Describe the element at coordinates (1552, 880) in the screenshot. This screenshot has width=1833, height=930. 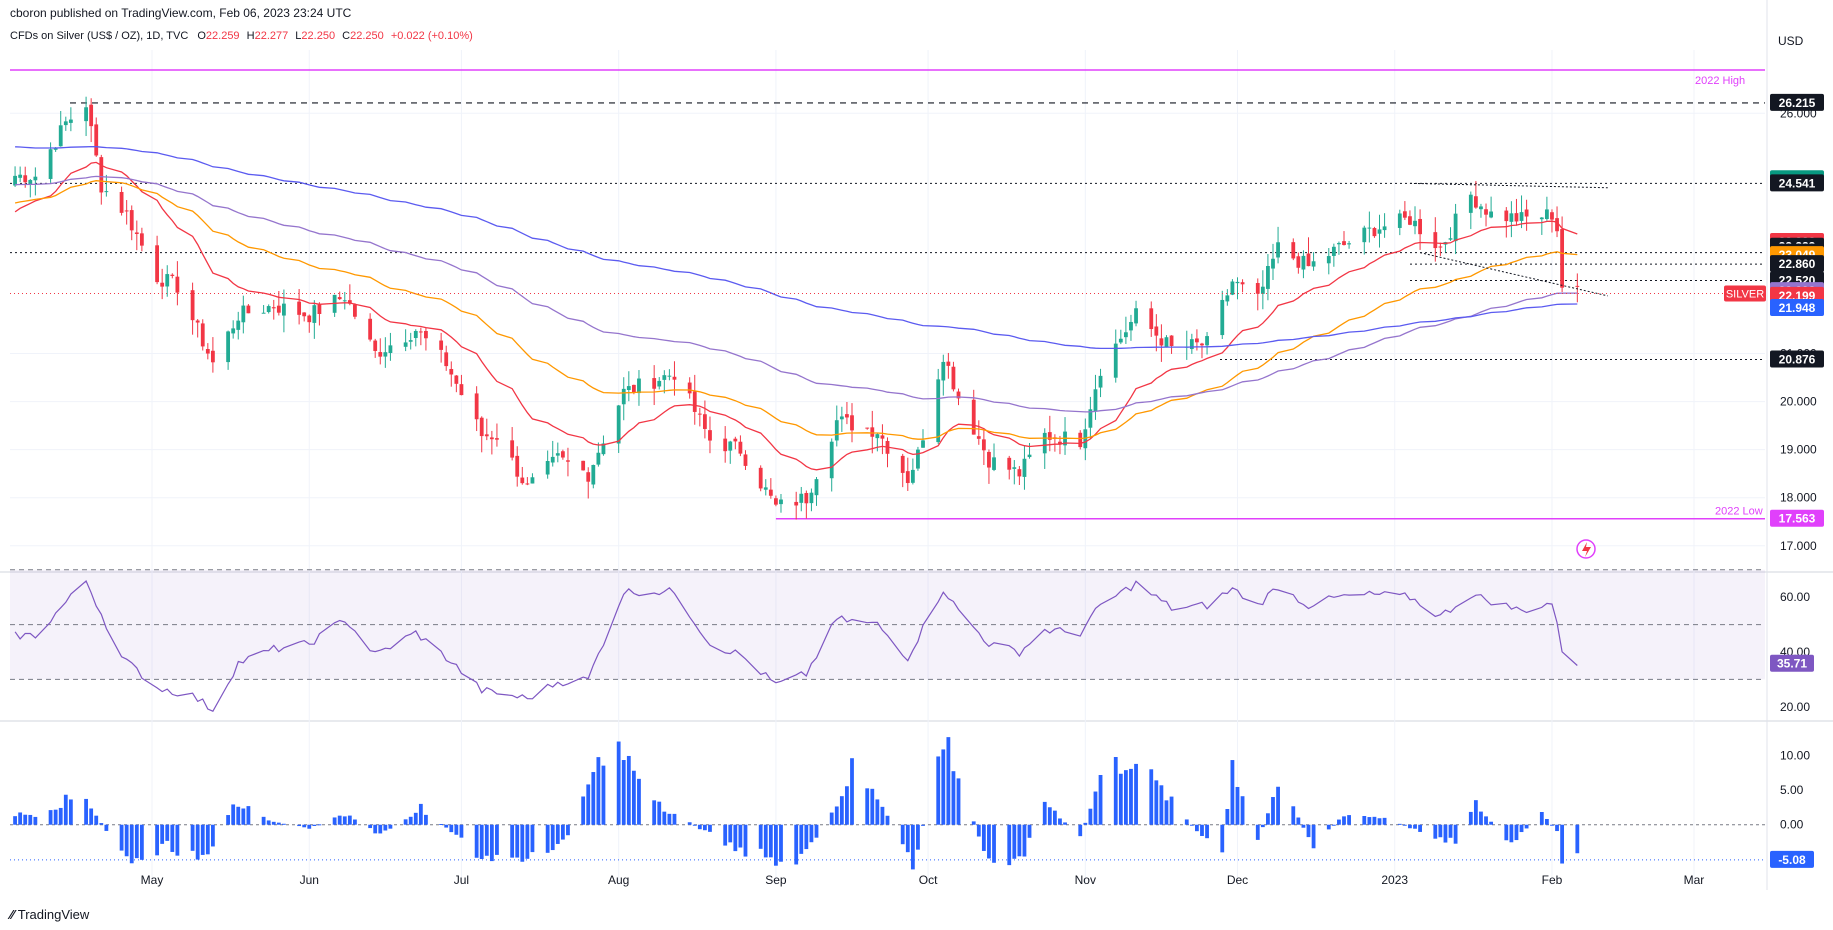
I see `x-tick-label: Feb` at that location.